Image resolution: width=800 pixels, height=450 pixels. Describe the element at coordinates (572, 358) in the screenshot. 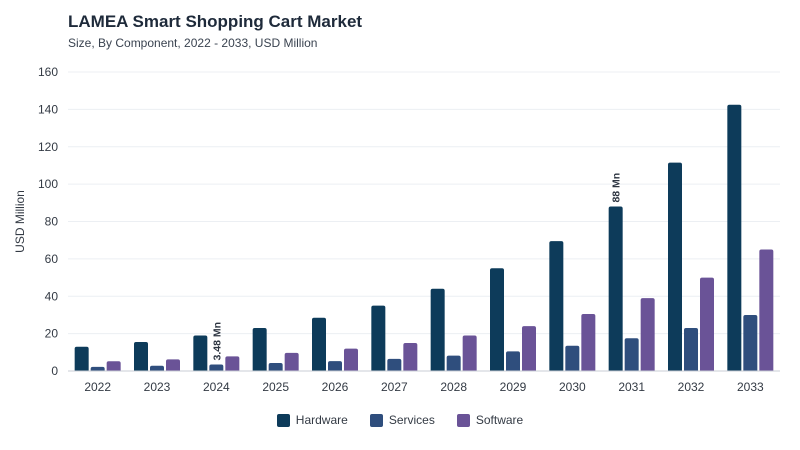

I see `bar-services-2030` at that location.